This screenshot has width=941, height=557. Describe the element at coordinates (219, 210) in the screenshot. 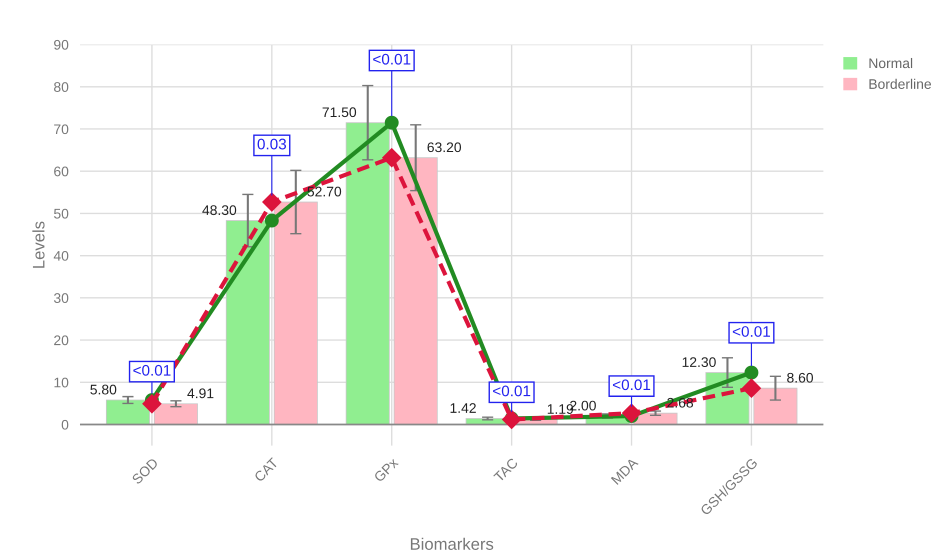

I see `data-label: 48.30` at that location.